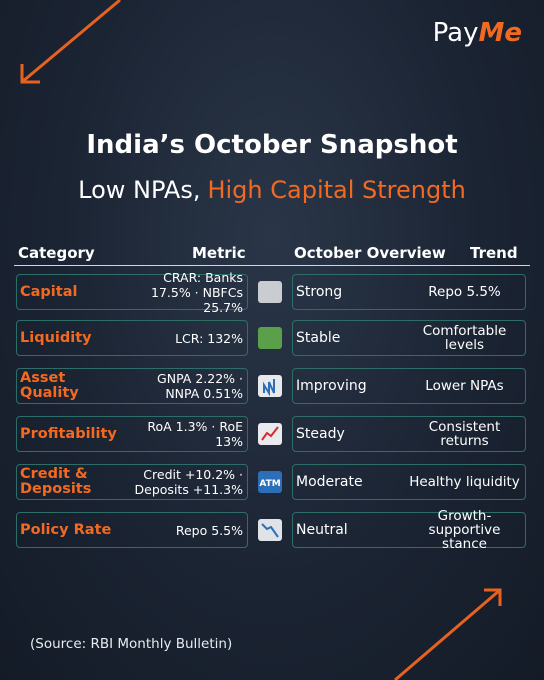 This screenshot has height=680, width=544. Describe the element at coordinates (464, 338) in the screenshot. I see `trend: Comfortable levels` at that location.